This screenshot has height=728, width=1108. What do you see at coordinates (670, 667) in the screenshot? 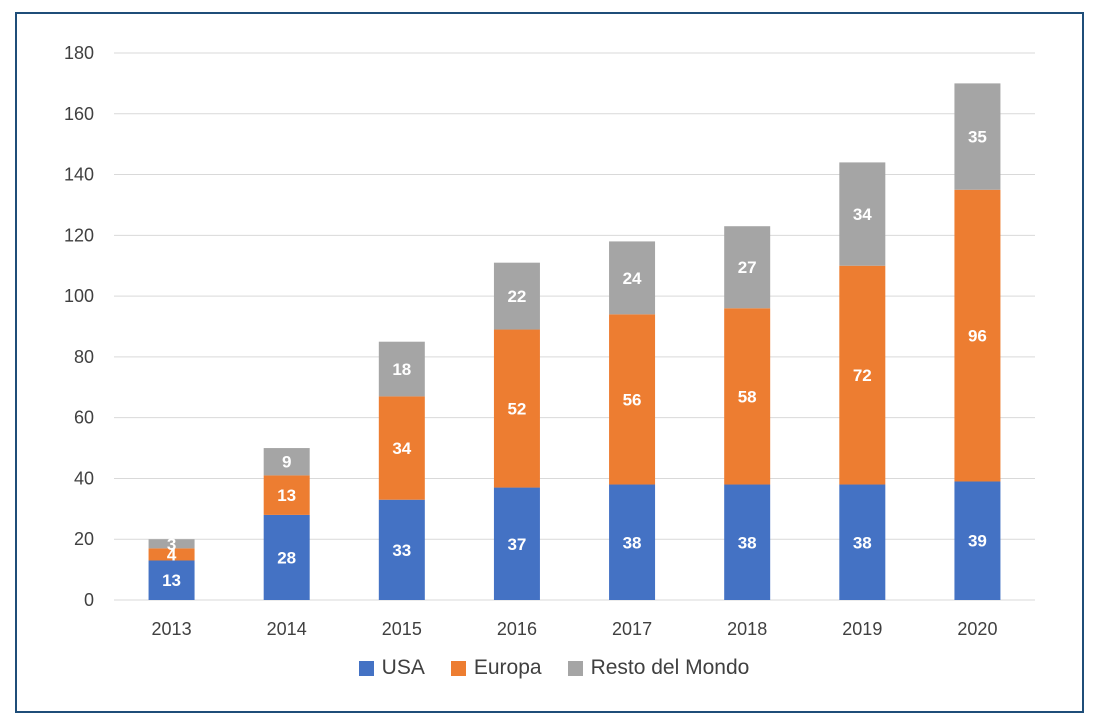
I see `legend-label-resto-del-mondo: Resto del Mondo` at bounding box center [670, 667].